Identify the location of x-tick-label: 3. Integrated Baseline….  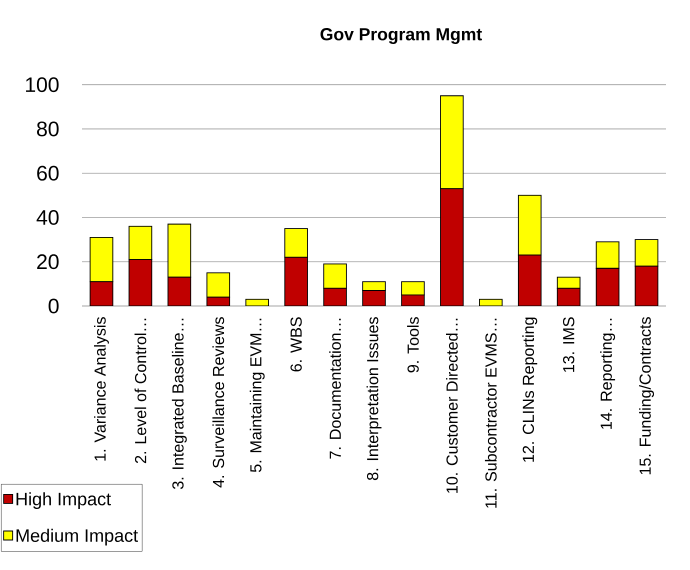
(179, 404).